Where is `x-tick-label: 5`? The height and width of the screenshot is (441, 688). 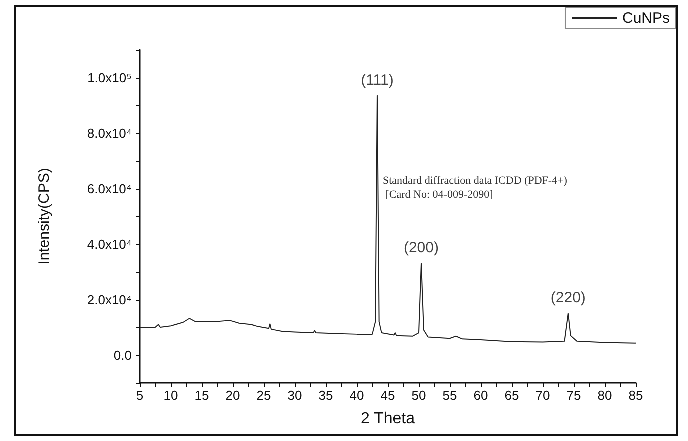
x-tick-label: 5 is located at coordinates (140, 395).